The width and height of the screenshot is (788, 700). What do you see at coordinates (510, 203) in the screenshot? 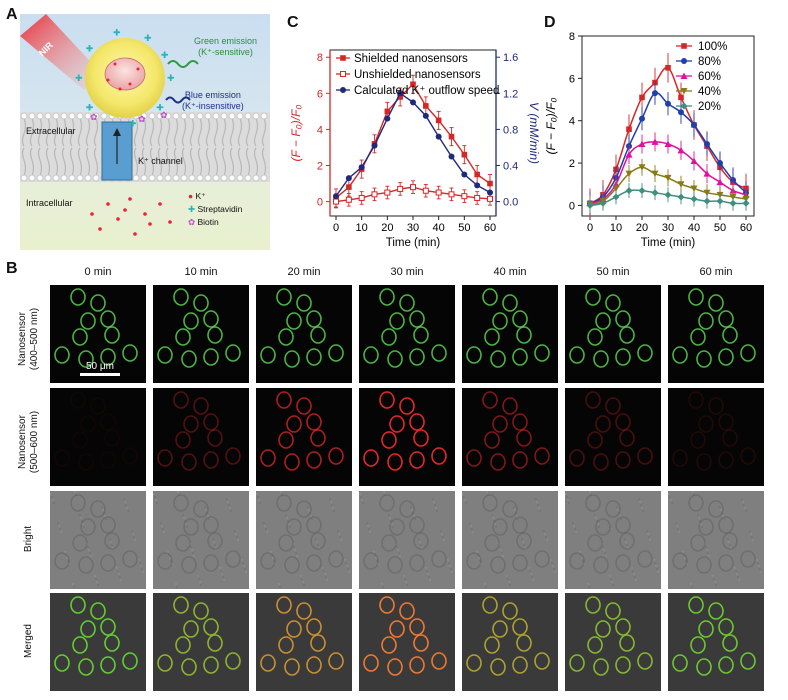
I see `y-right-tick-label: 0.0` at bounding box center [510, 203].